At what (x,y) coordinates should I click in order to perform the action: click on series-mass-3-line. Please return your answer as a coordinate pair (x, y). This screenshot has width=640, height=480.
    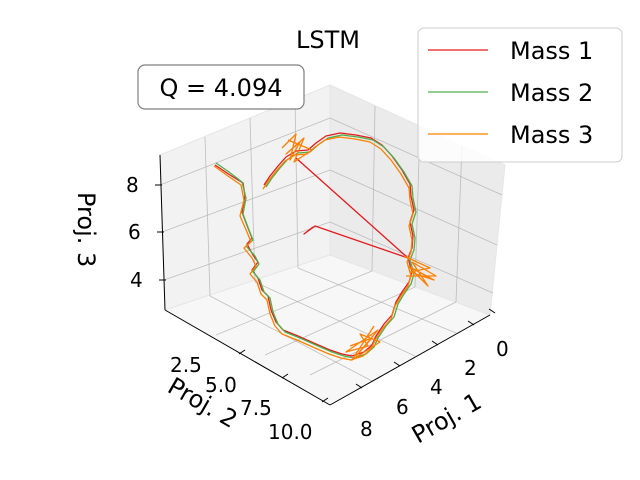
    Looking at the image, I should click on (313, 248).